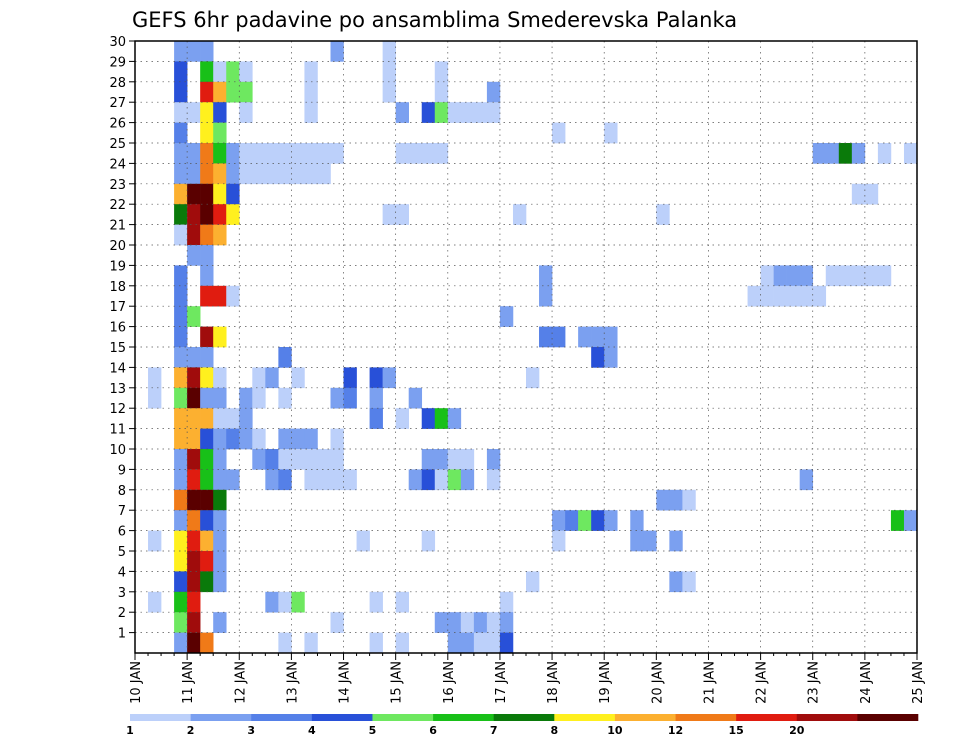 This screenshot has height=742, width=960. What do you see at coordinates (240, 682) in the screenshot?
I see `x-tick-label: 12 JAN` at bounding box center [240, 682].